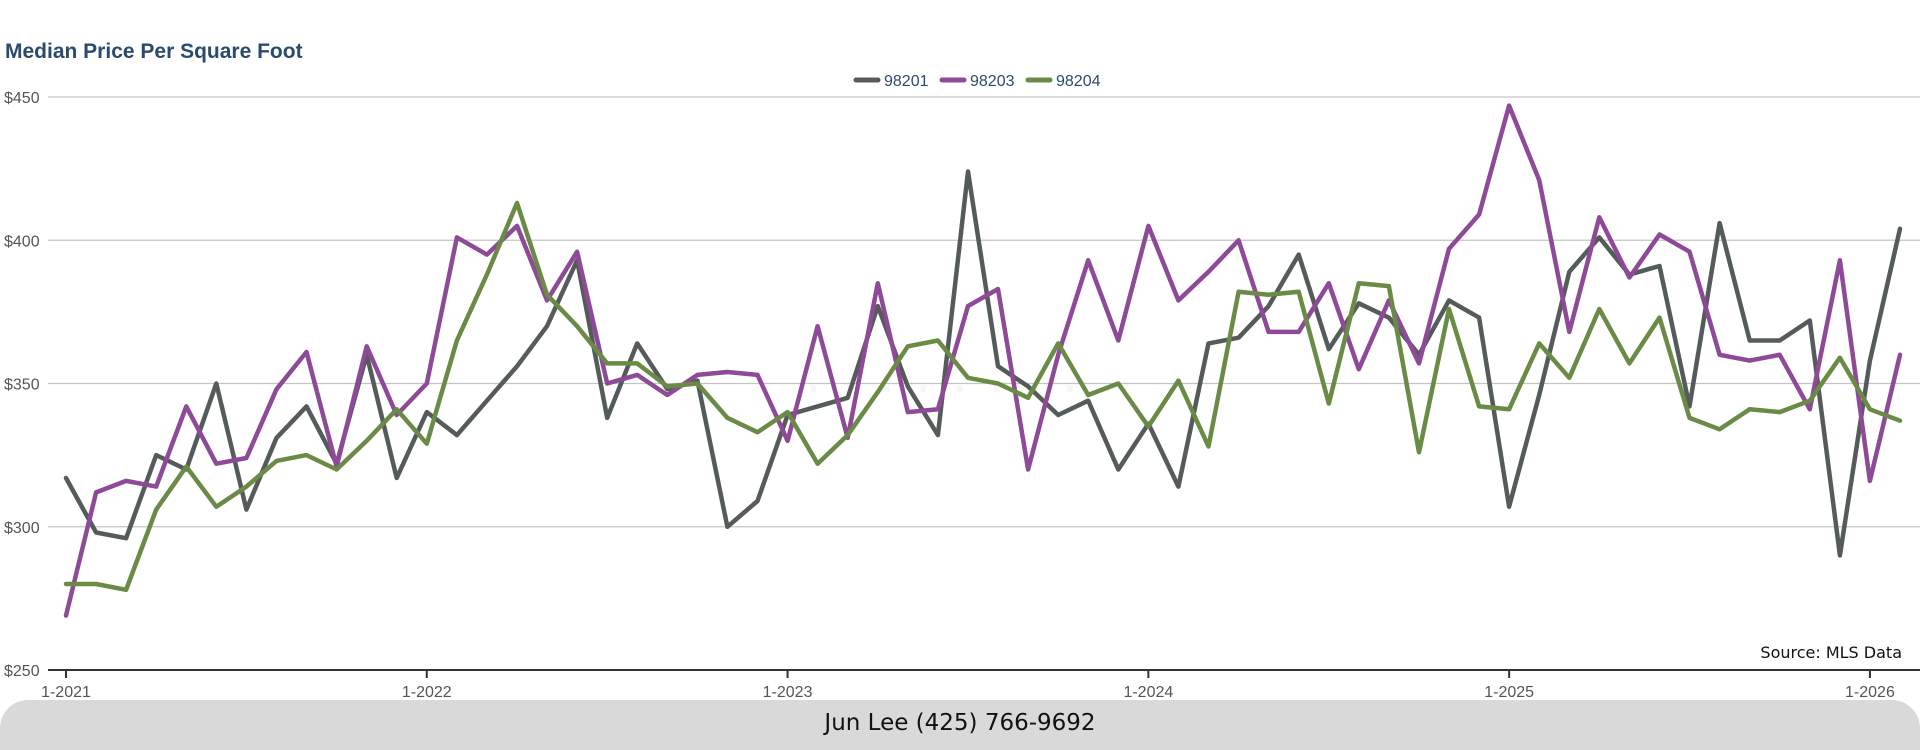 The image size is (1920, 750). I want to click on y-tick-label: $350, so click(22, 385).